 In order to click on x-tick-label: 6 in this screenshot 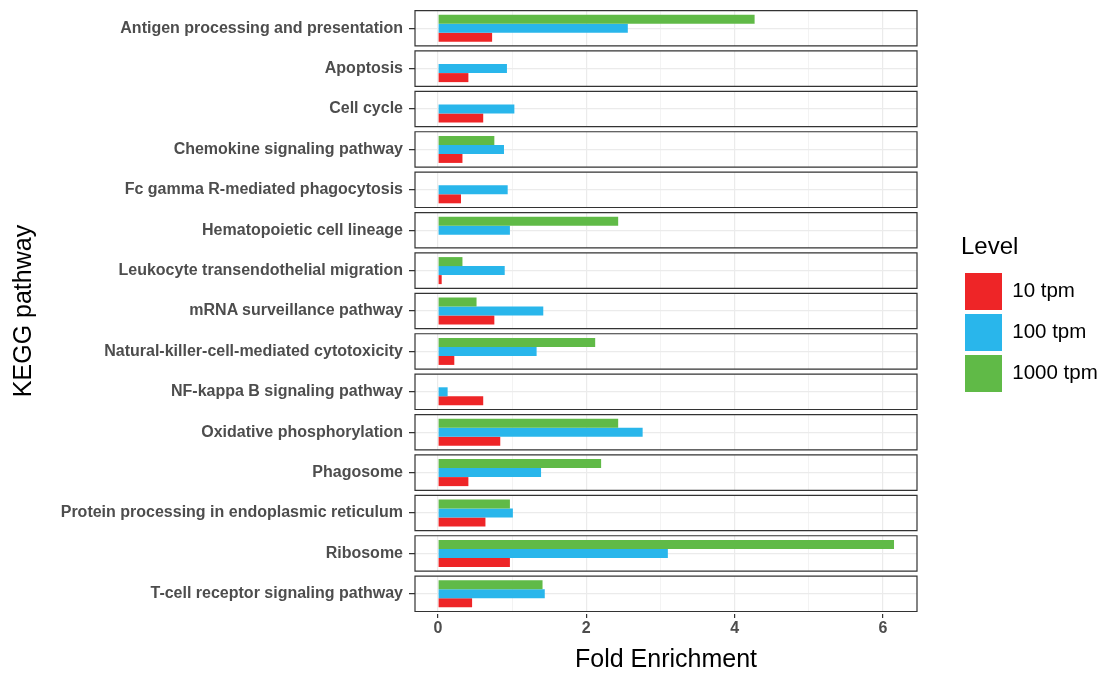, I will do `click(883, 628)`.